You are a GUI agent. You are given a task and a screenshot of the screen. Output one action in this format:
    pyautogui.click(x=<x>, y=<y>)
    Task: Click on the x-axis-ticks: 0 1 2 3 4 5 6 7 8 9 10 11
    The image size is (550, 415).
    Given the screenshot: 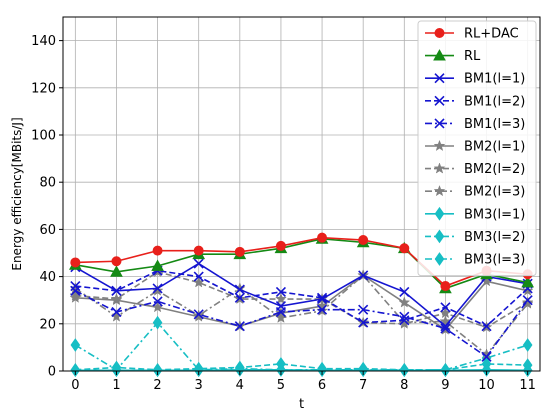 What is the action you would take?
    pyautogui.click(x=303, y=382)
    